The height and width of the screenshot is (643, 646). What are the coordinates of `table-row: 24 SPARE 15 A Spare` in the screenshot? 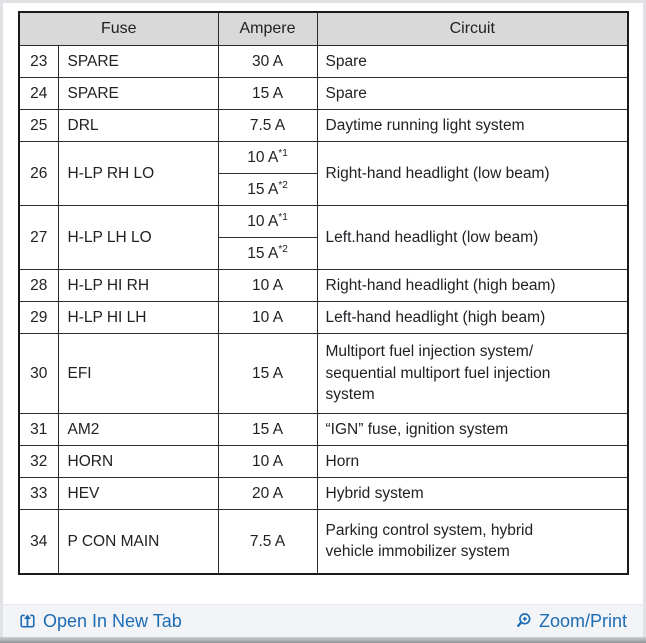 It's located at (323, 93).